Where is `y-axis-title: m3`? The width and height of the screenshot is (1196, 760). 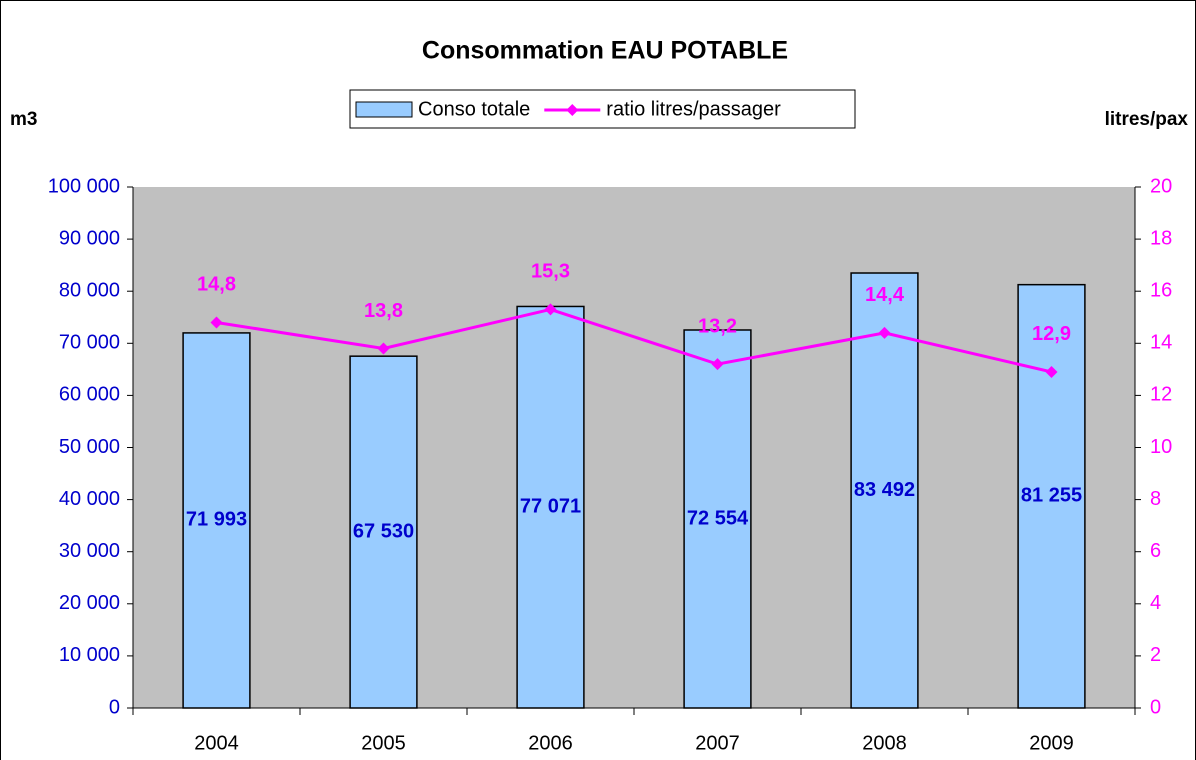
y-axis-title: m3 is located at coordinates (23, 119).